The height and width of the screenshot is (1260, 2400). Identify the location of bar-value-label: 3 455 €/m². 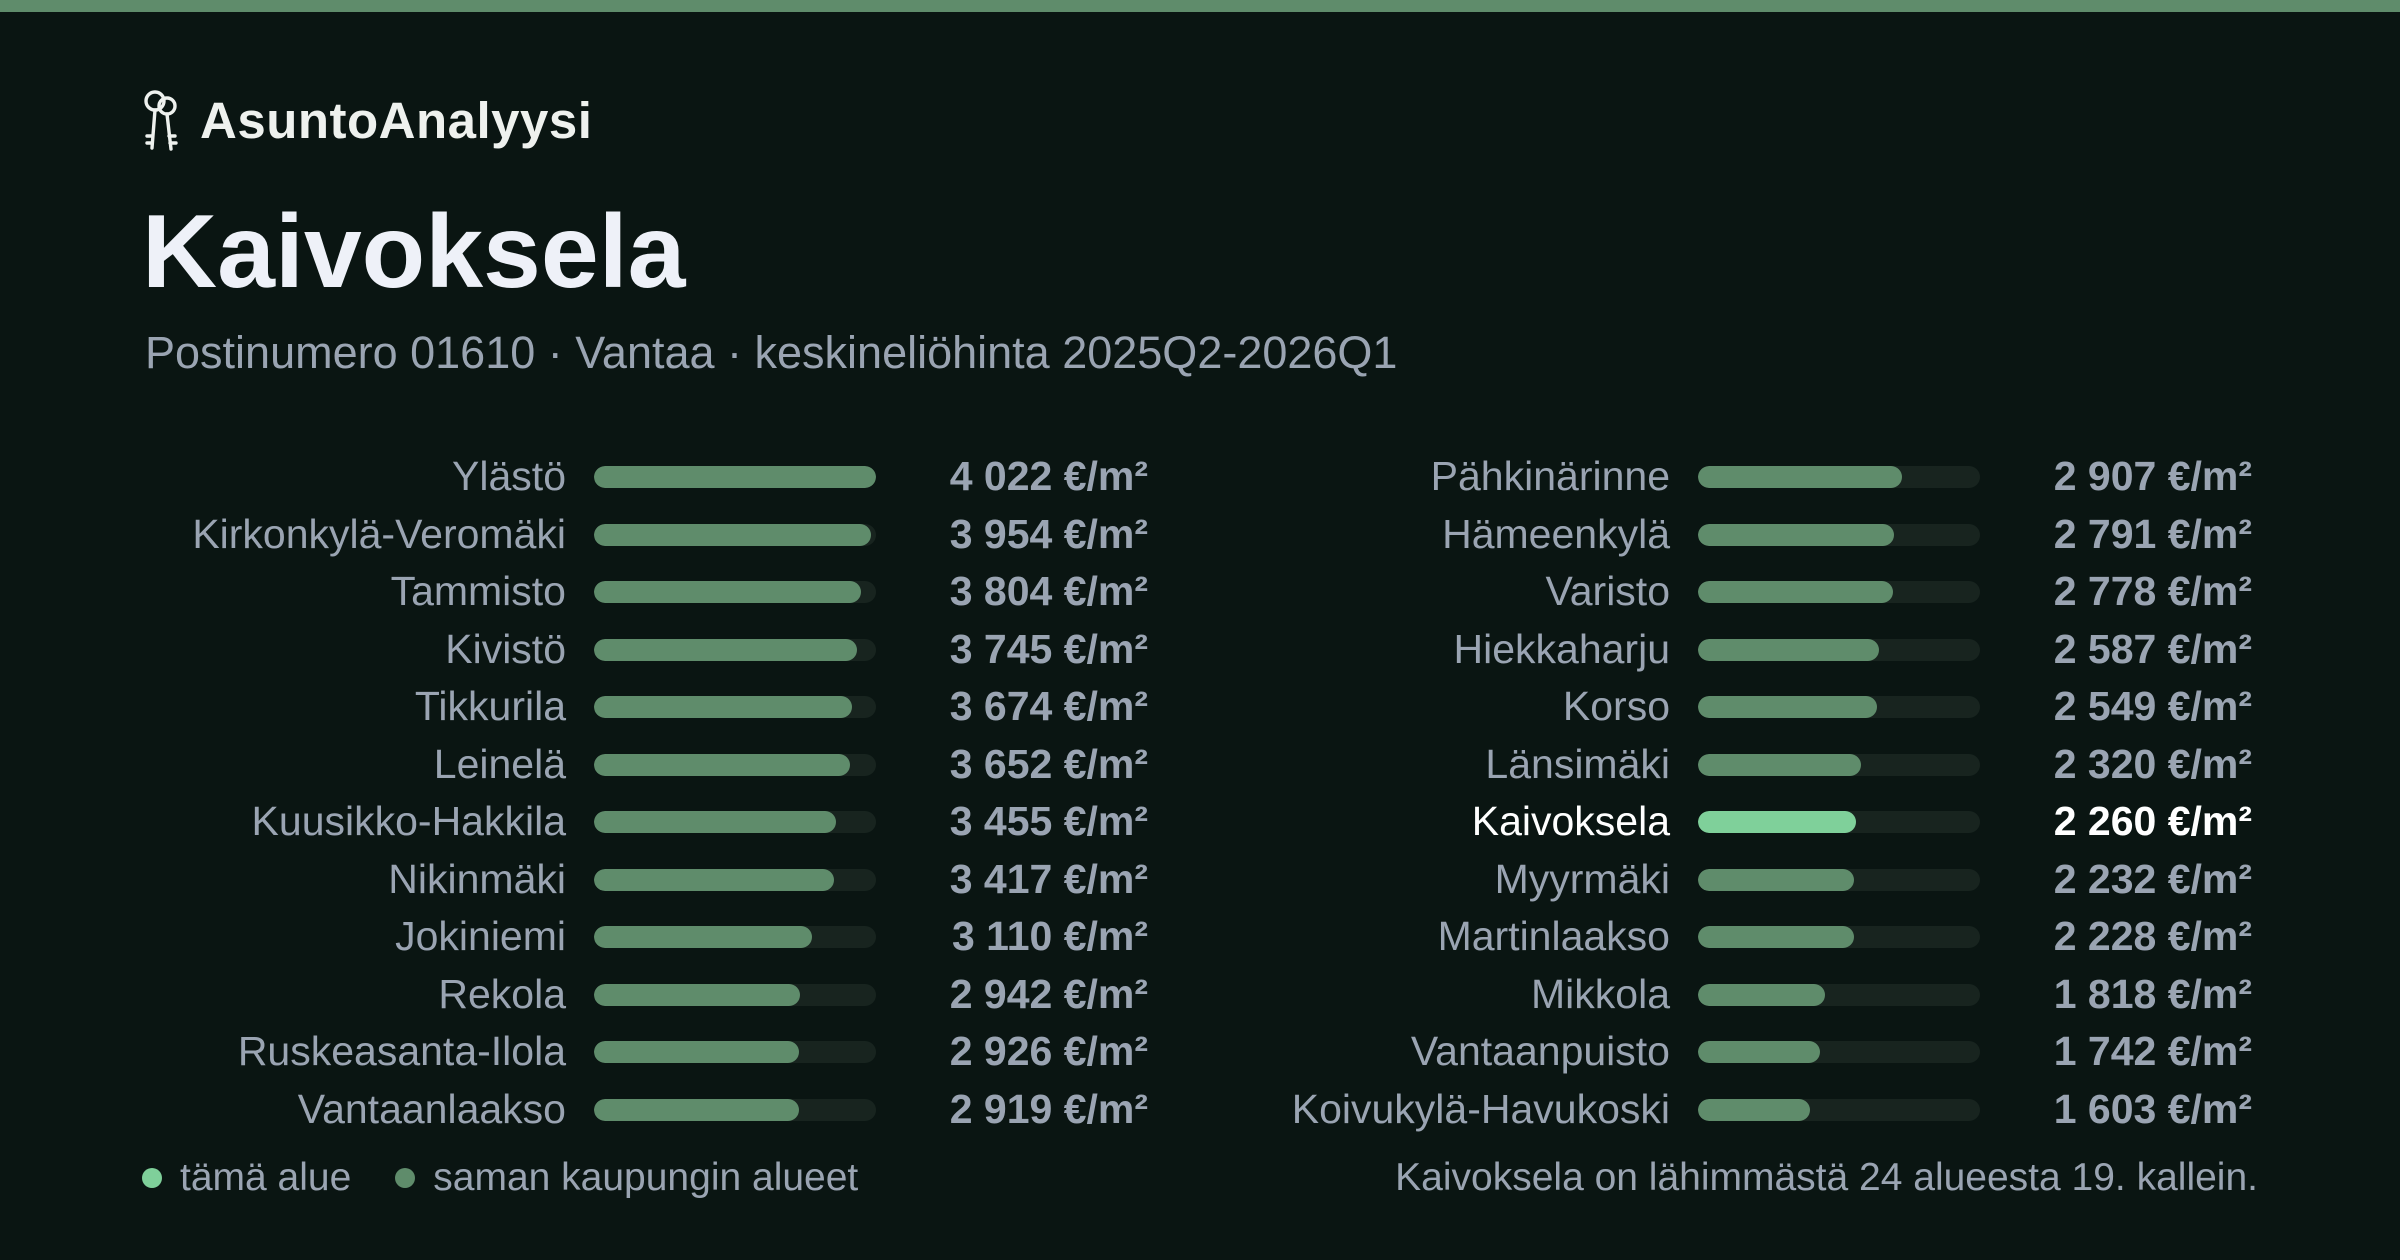
(1048, 821).